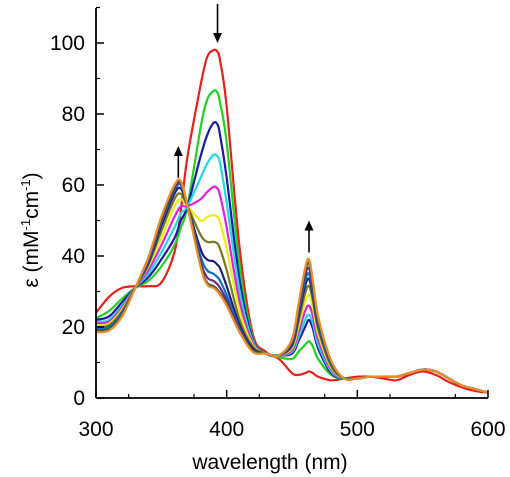 The height and width of the screenshot is (477, 510). I want to click on trend-arrow-down, so click(218, 23).